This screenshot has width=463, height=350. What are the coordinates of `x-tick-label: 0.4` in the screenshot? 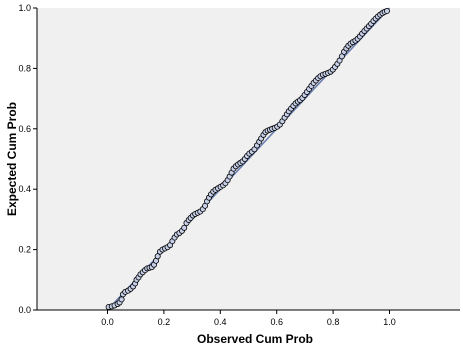 It's located at (220, 322).